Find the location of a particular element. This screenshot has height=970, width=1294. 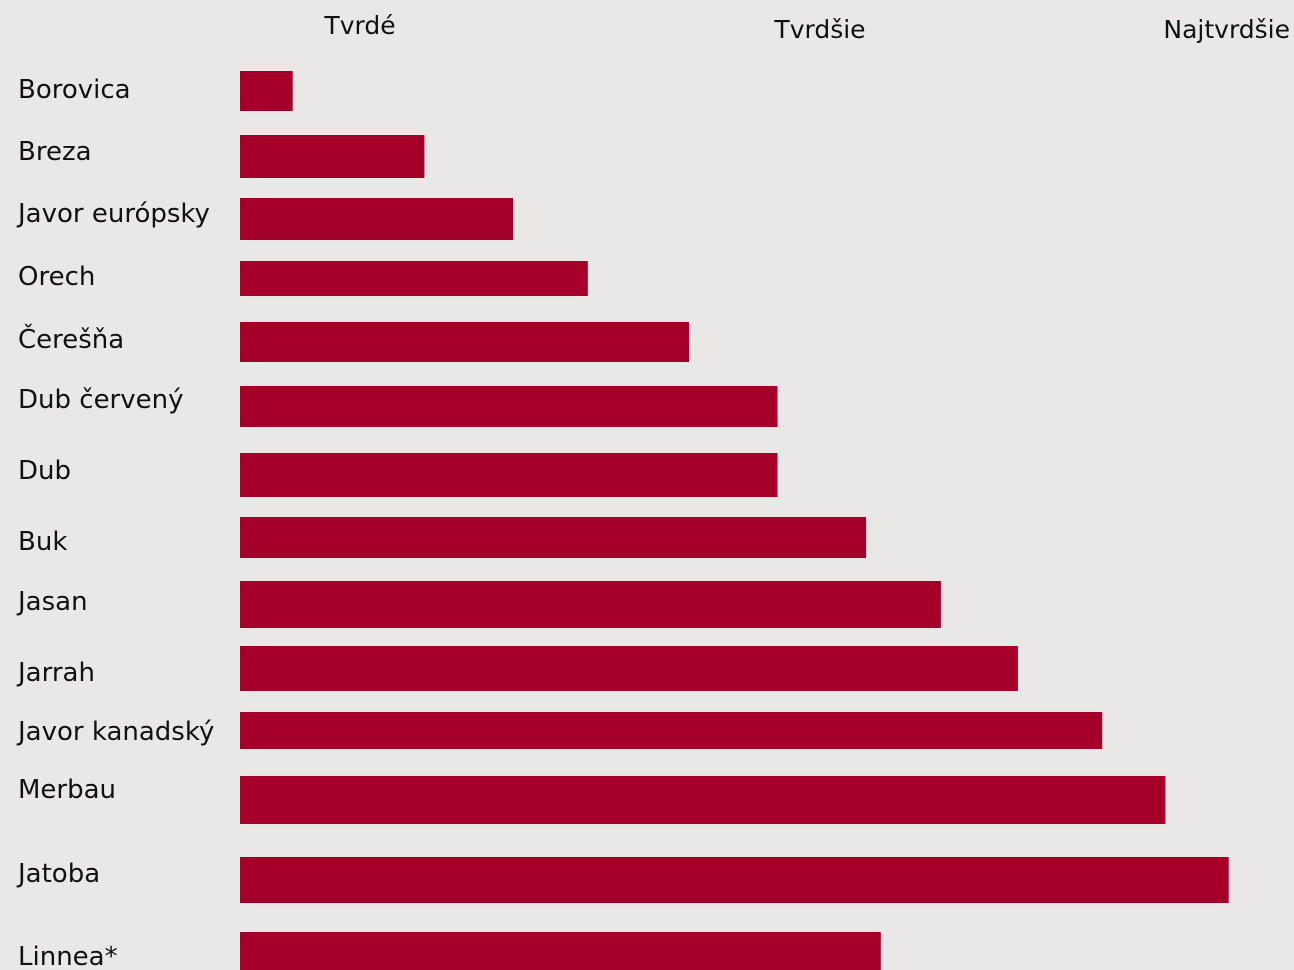

scale-label-hardest: Najtvrdšie is located at coordinates (1226, 29).